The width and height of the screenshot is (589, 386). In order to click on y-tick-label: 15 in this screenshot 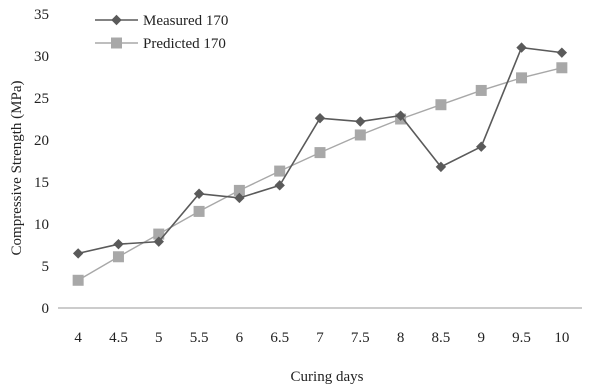, I will do `click(41, 183)`.